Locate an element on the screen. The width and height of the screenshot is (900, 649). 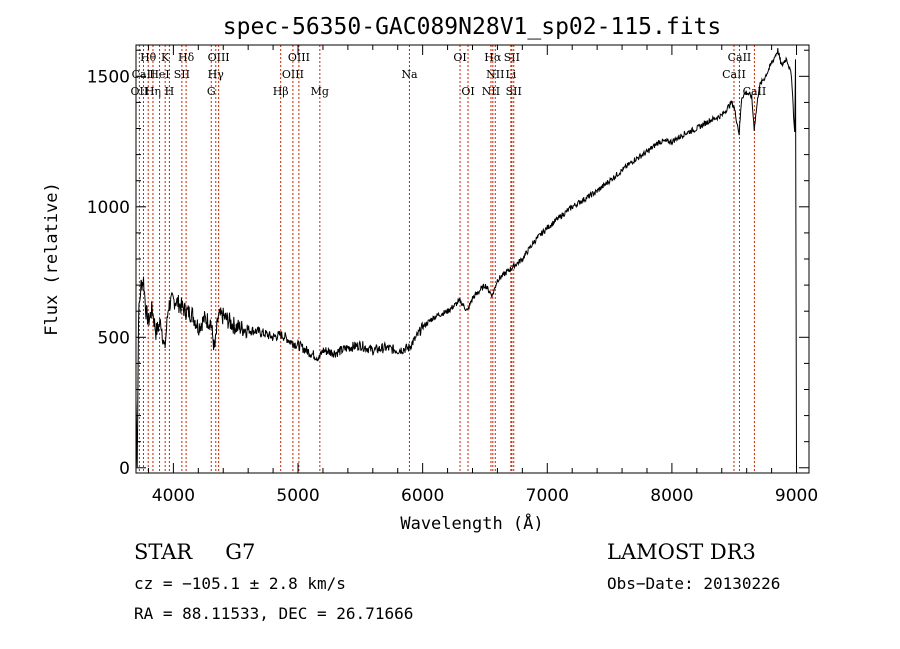
line-label-12: Hβ is located at coordinates (281, 91).